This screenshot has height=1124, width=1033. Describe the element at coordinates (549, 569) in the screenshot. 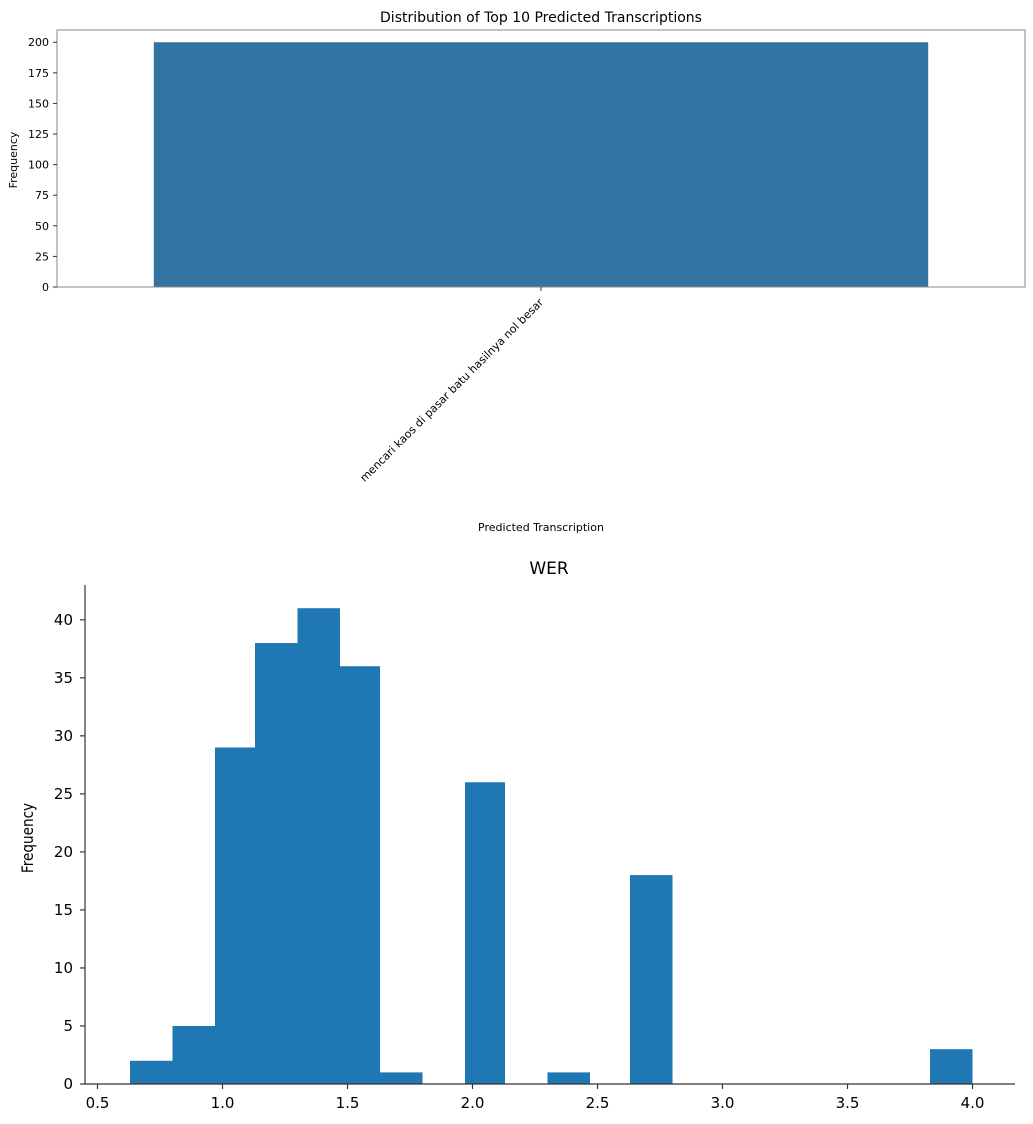

I see `chart-2-title: WER` at that location.